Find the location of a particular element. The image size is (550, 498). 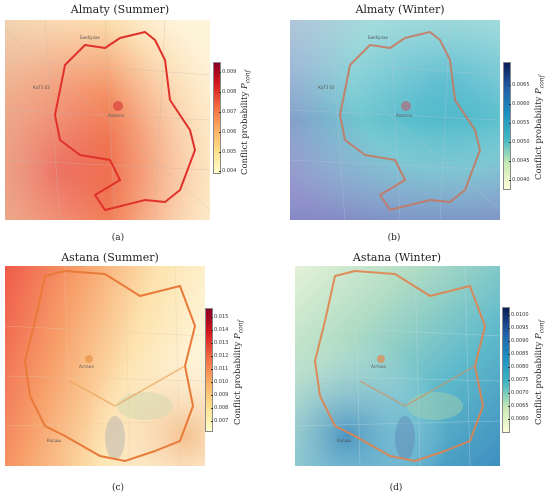

colorbar-tick: 0.010 is located at coordinates (221, 382).